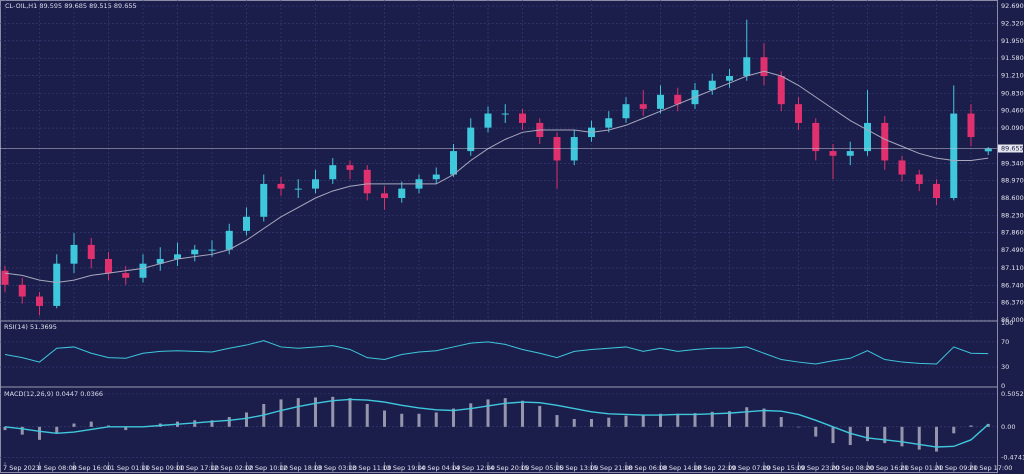 The height and width of the screenshot is (474, 1024). What do you see at coordinates (1012, 198) in the screenshot?
I see `y-tick-label: 88.600` at bounding box center [1012, 198].